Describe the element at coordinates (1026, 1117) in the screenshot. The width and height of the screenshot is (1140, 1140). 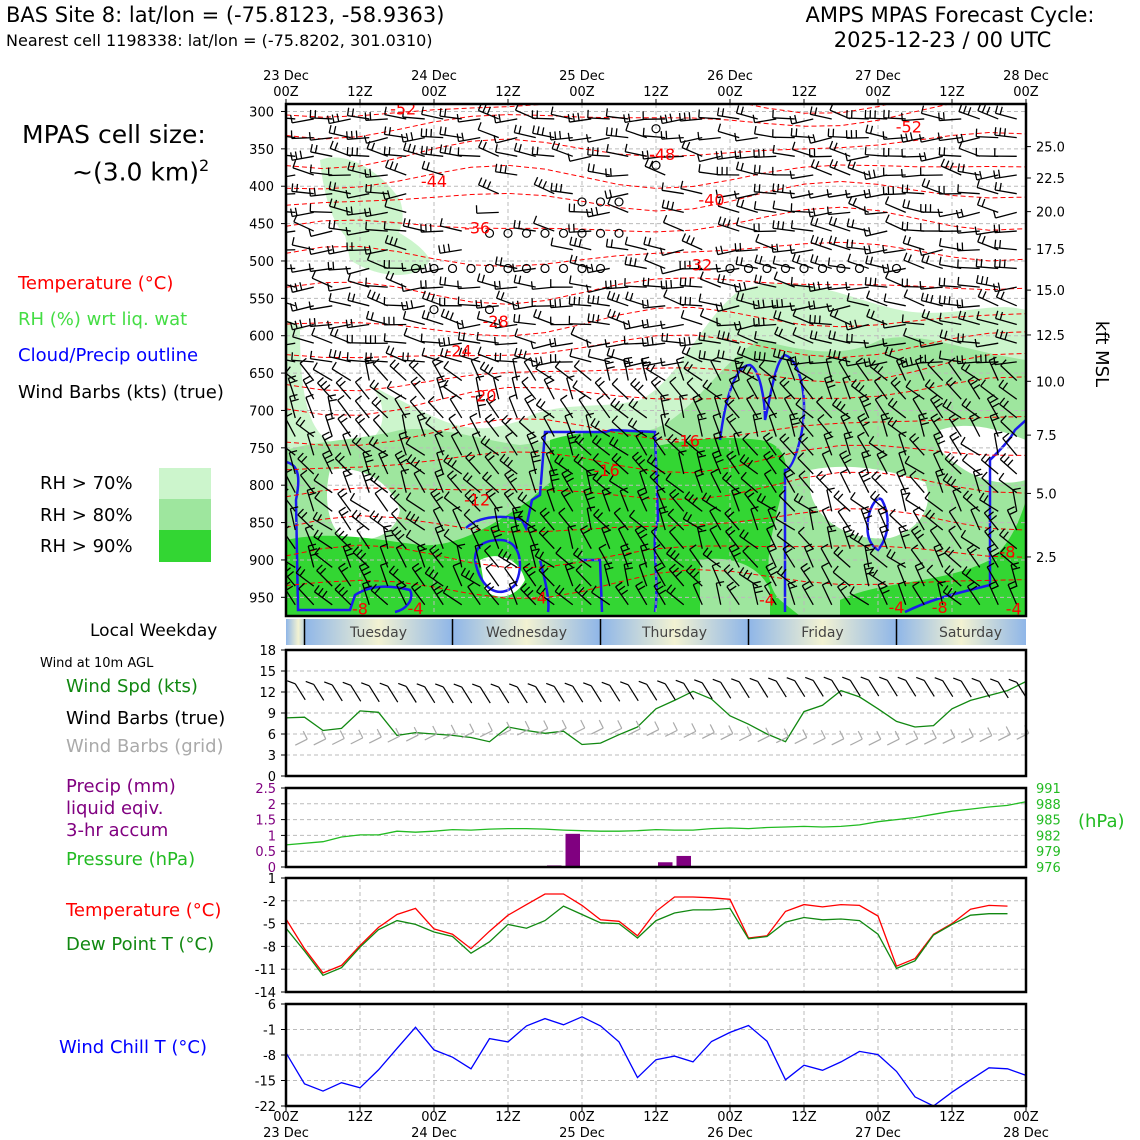
I see `bottom-hour-label: 00Z` at that location.